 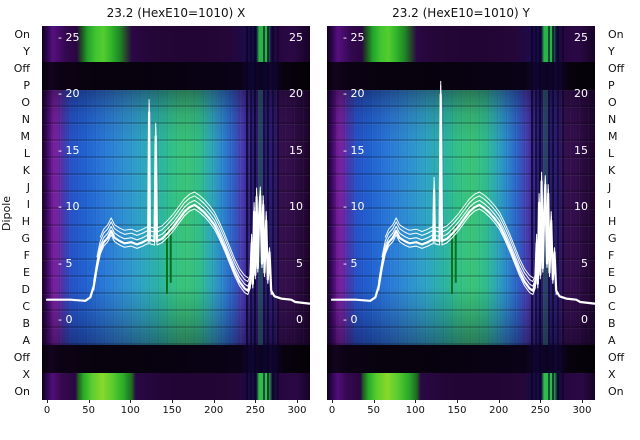 What do you see at coordinates (26, 272) in the screenshot?
I see `row-label: E` at bounding box center [26, 272].